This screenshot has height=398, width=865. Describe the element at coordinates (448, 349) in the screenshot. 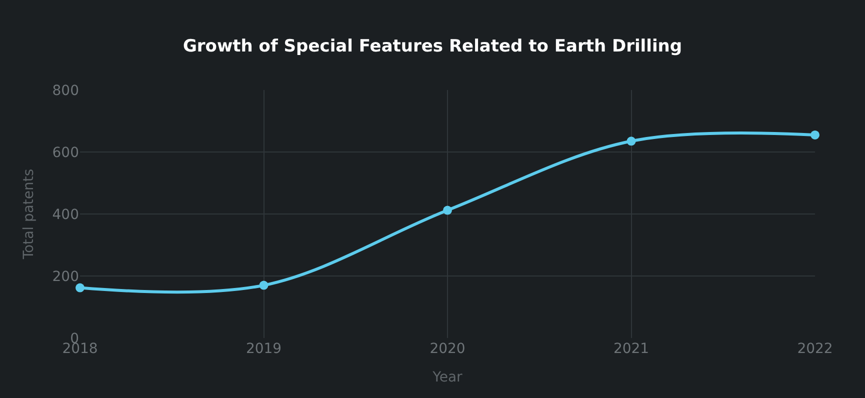

I see `x-tick-label: 2020` at that location.